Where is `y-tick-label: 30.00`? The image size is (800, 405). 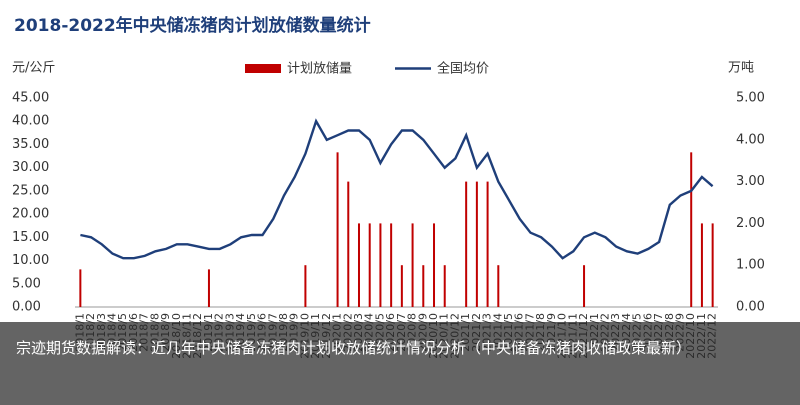
y-tick-label: 30.00 is located at coordinates (30, 167).